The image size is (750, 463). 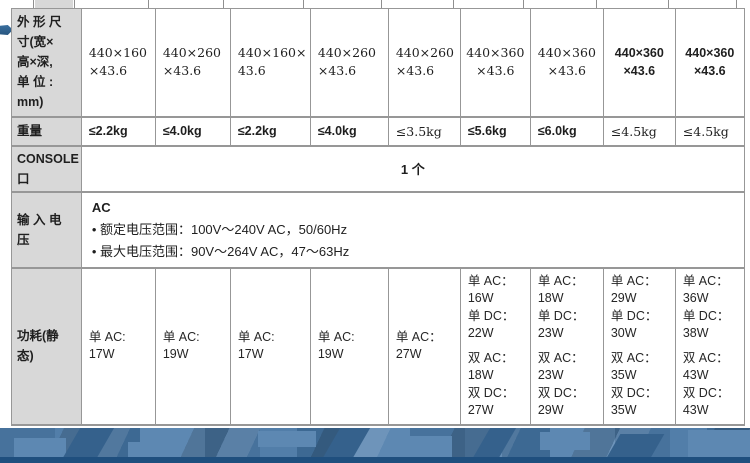 I want to click on power-dual: 双 AC： 43W 双 DC： 43W, so click(x=706, y=384).